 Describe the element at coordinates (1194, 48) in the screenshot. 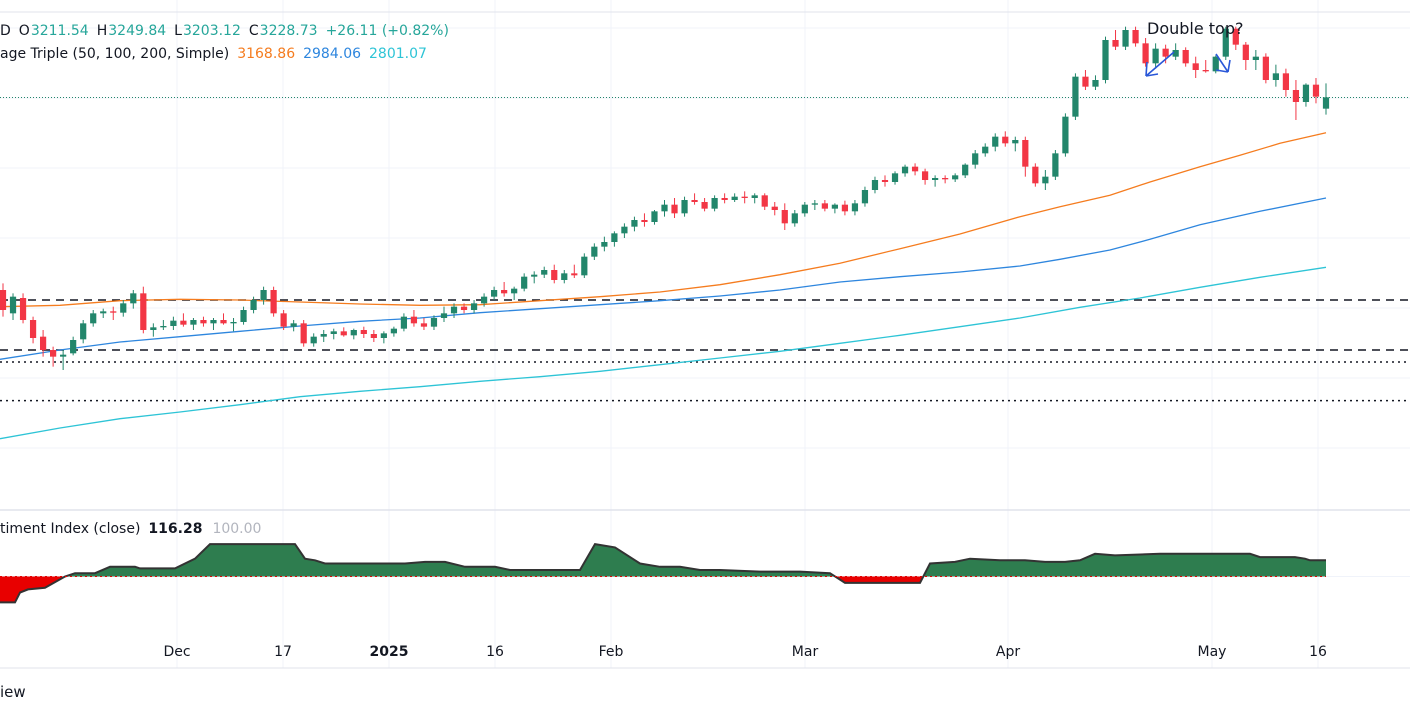

I see `double-top-annotation: Double top?` at that location.